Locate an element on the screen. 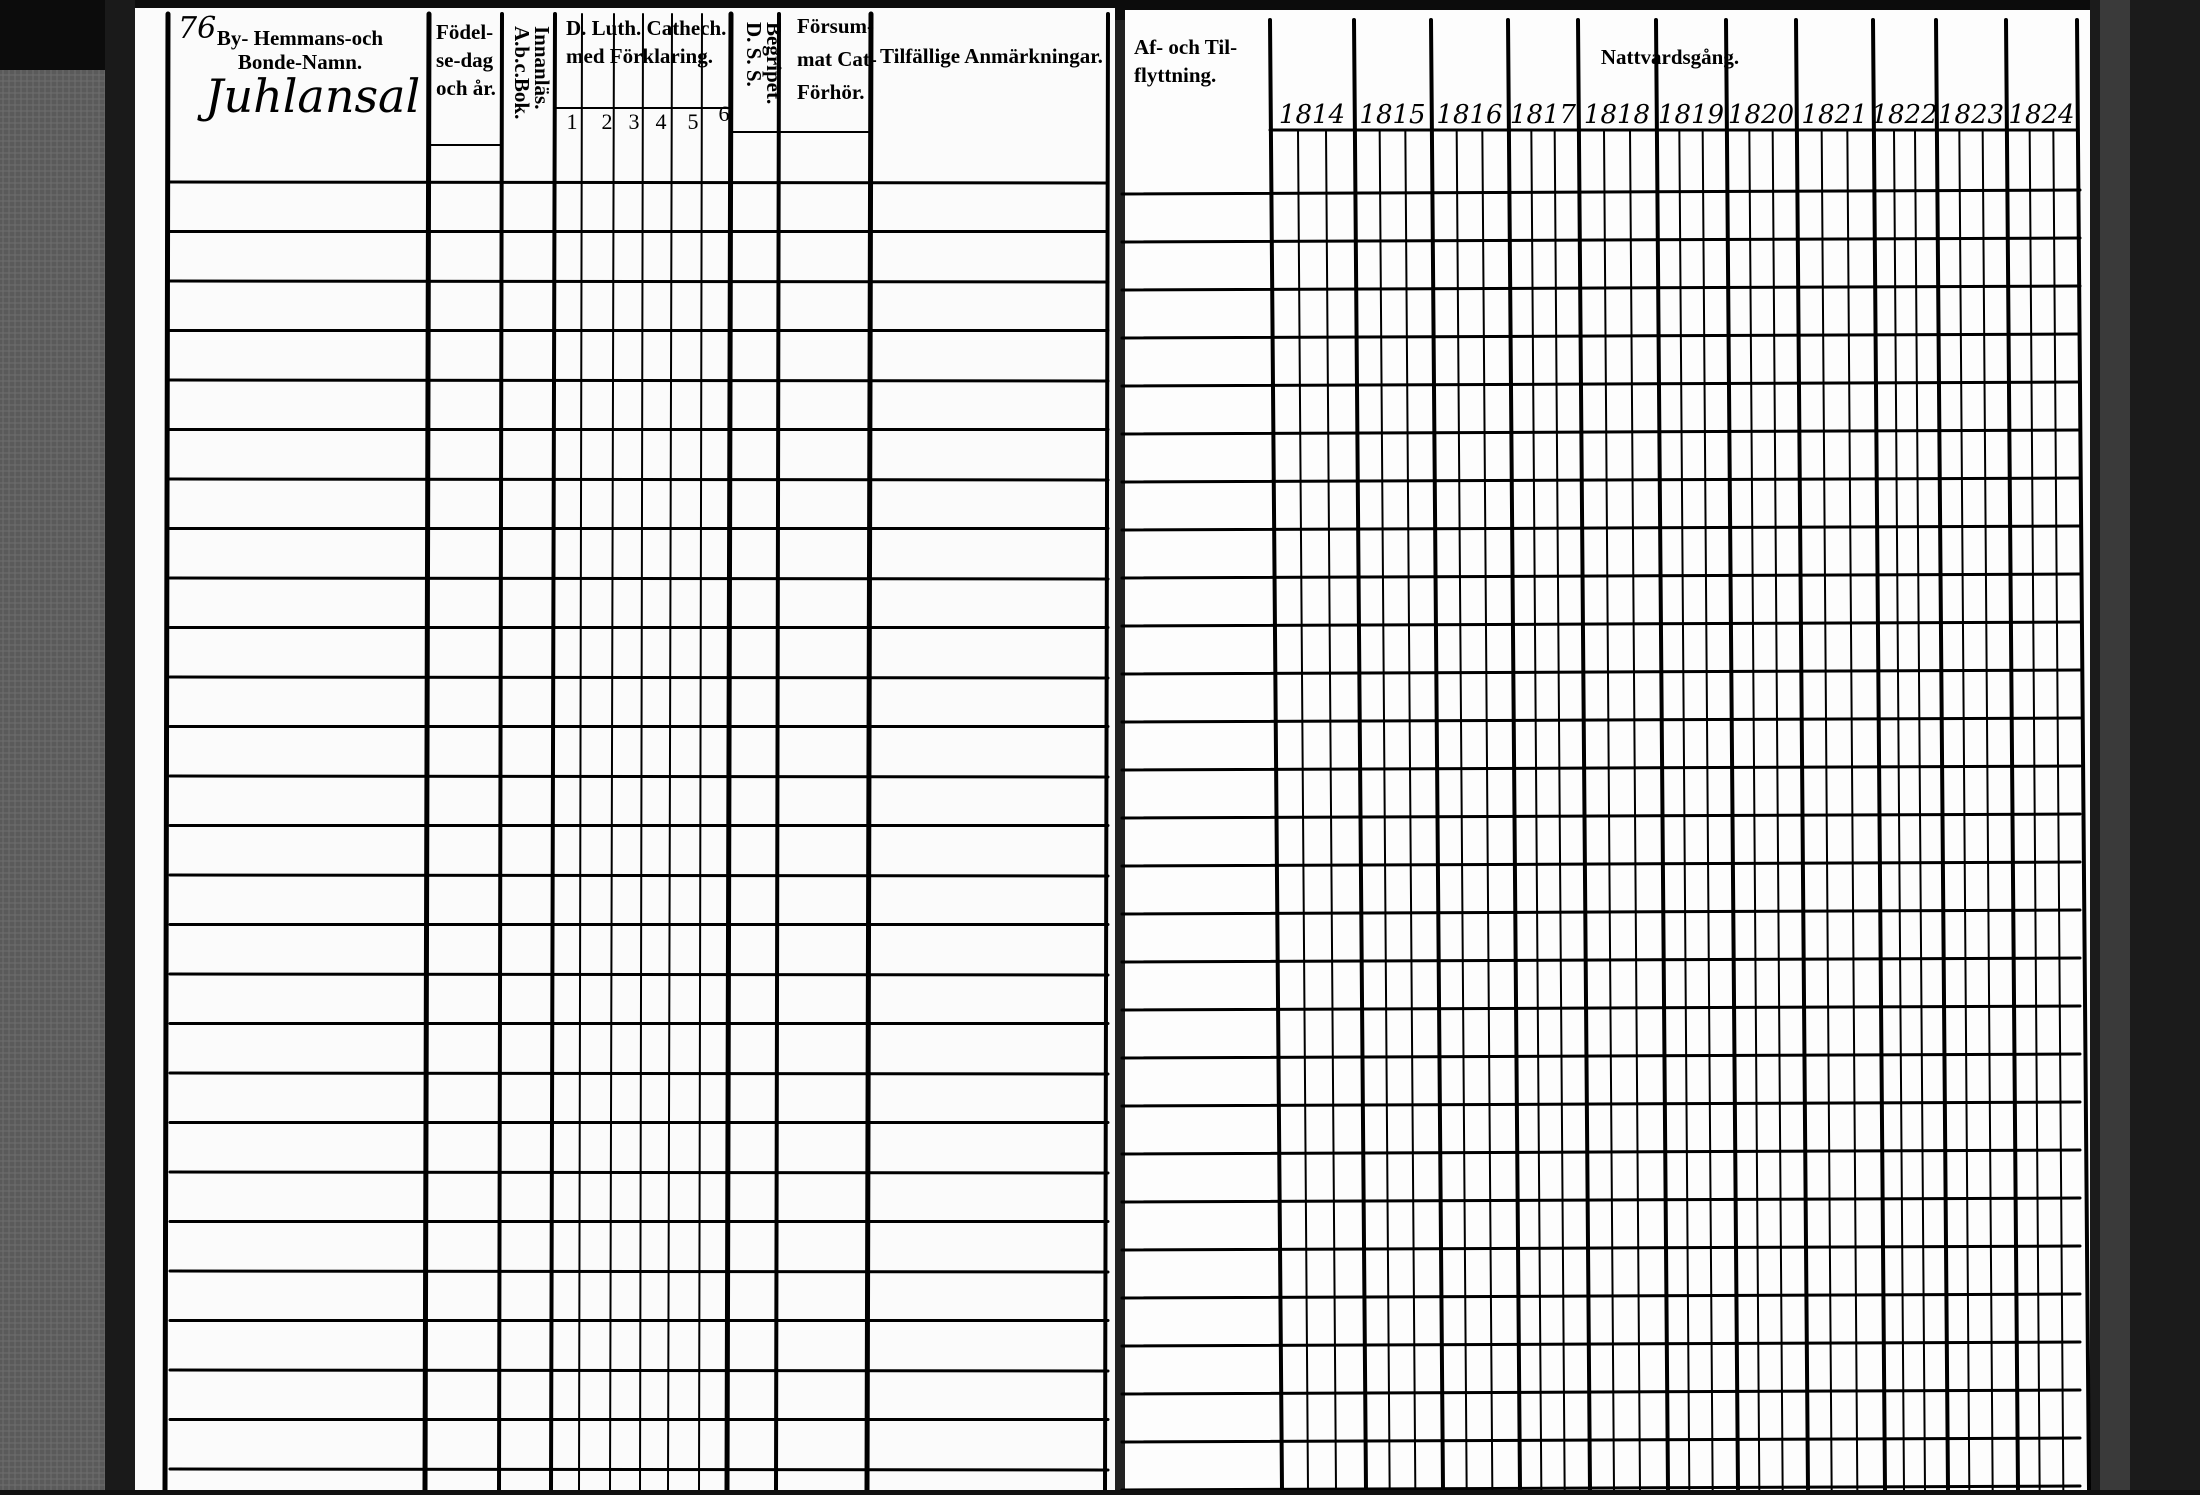  column-header: By- Hemmans-och is located at coordinates (300, 38).